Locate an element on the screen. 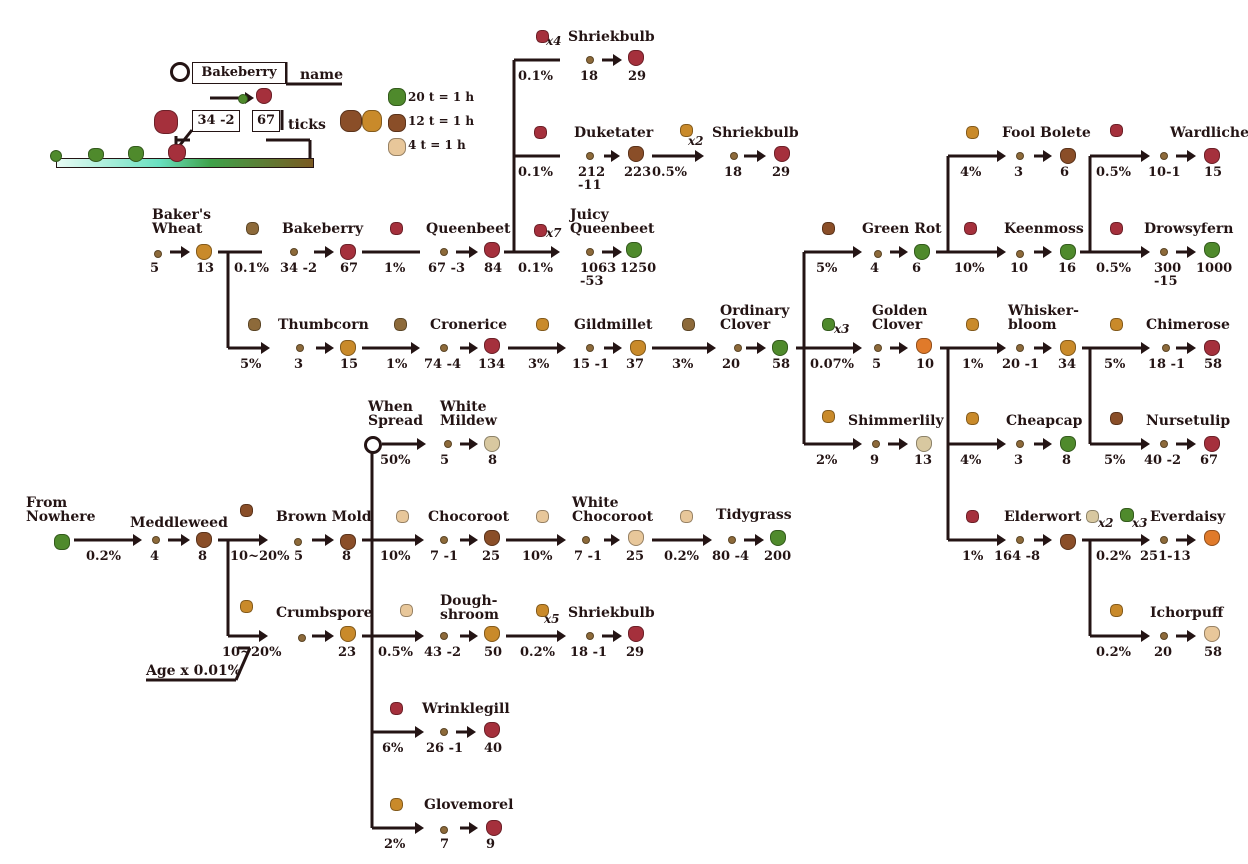  chimerose-seed-ticks: 18 -1 is located at coordinates (1167, 364).